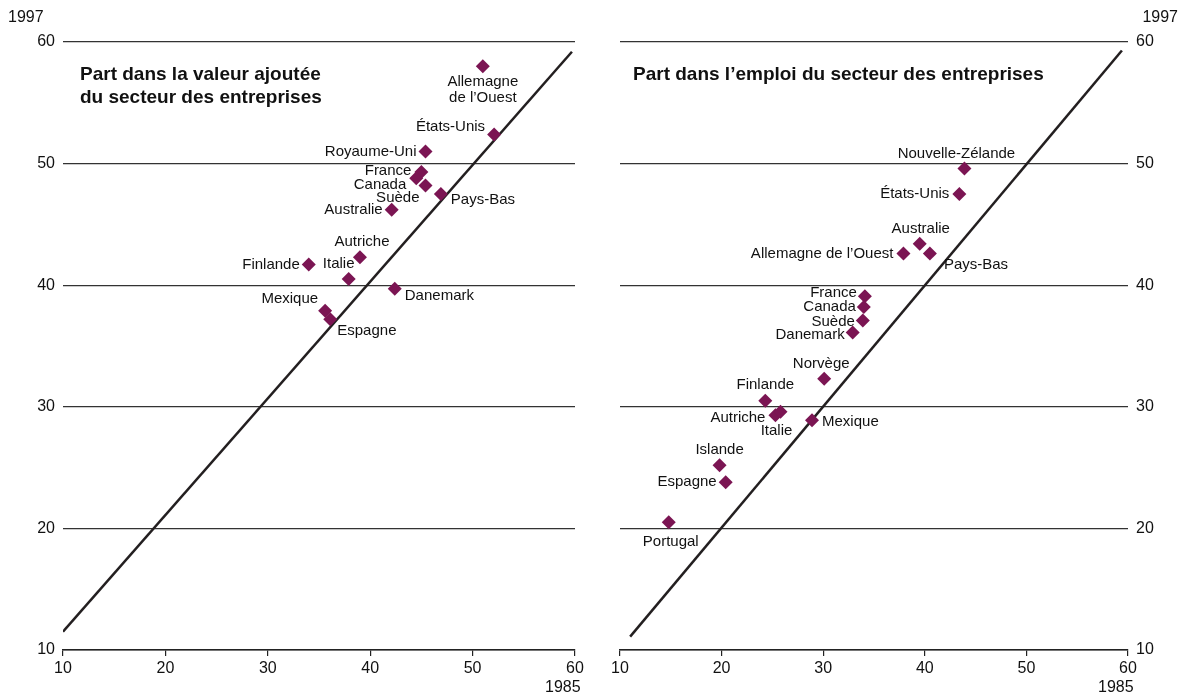  Describe the element at coordinates (821, 362) in the screenshot. I see `annotation: Norvège` at that location.